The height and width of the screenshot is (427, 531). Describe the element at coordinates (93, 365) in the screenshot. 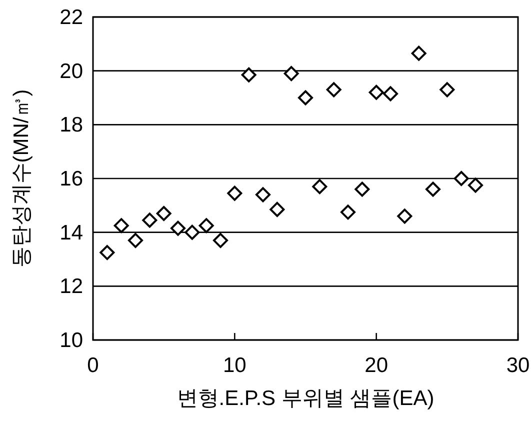

I see `x-tick-label: 0` at that location.